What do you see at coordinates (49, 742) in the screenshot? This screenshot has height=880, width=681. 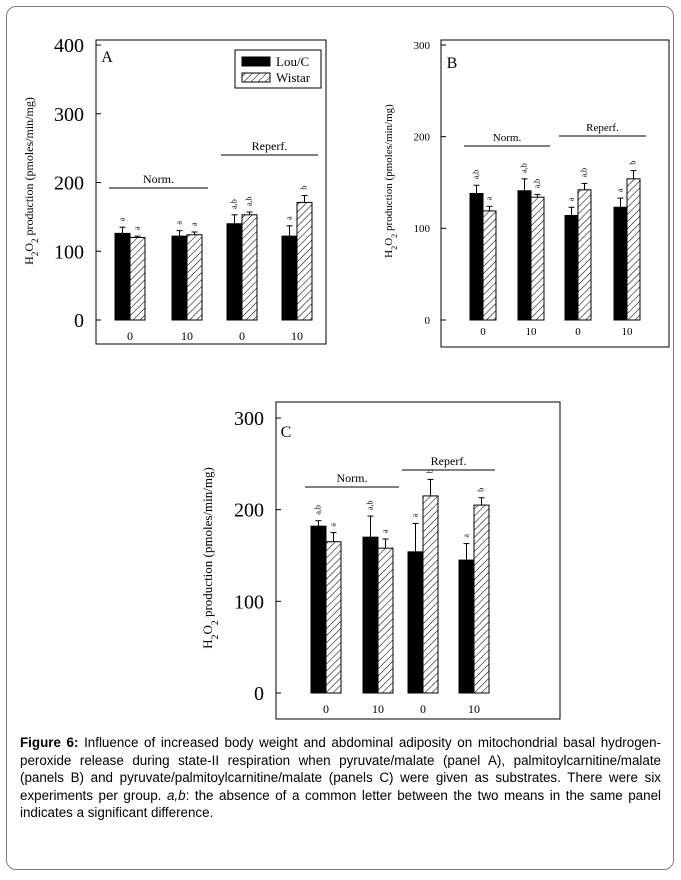 I see `caption-label: Figure 6:` at bounding box center [49, 742].